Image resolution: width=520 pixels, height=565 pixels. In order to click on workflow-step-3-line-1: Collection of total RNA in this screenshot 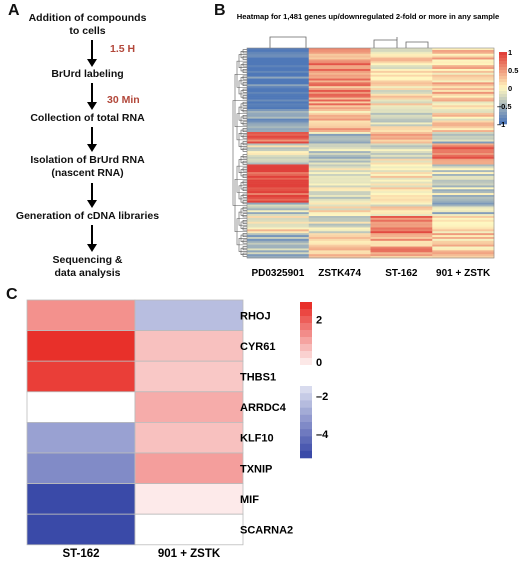, I will do `click(87, 118)`.